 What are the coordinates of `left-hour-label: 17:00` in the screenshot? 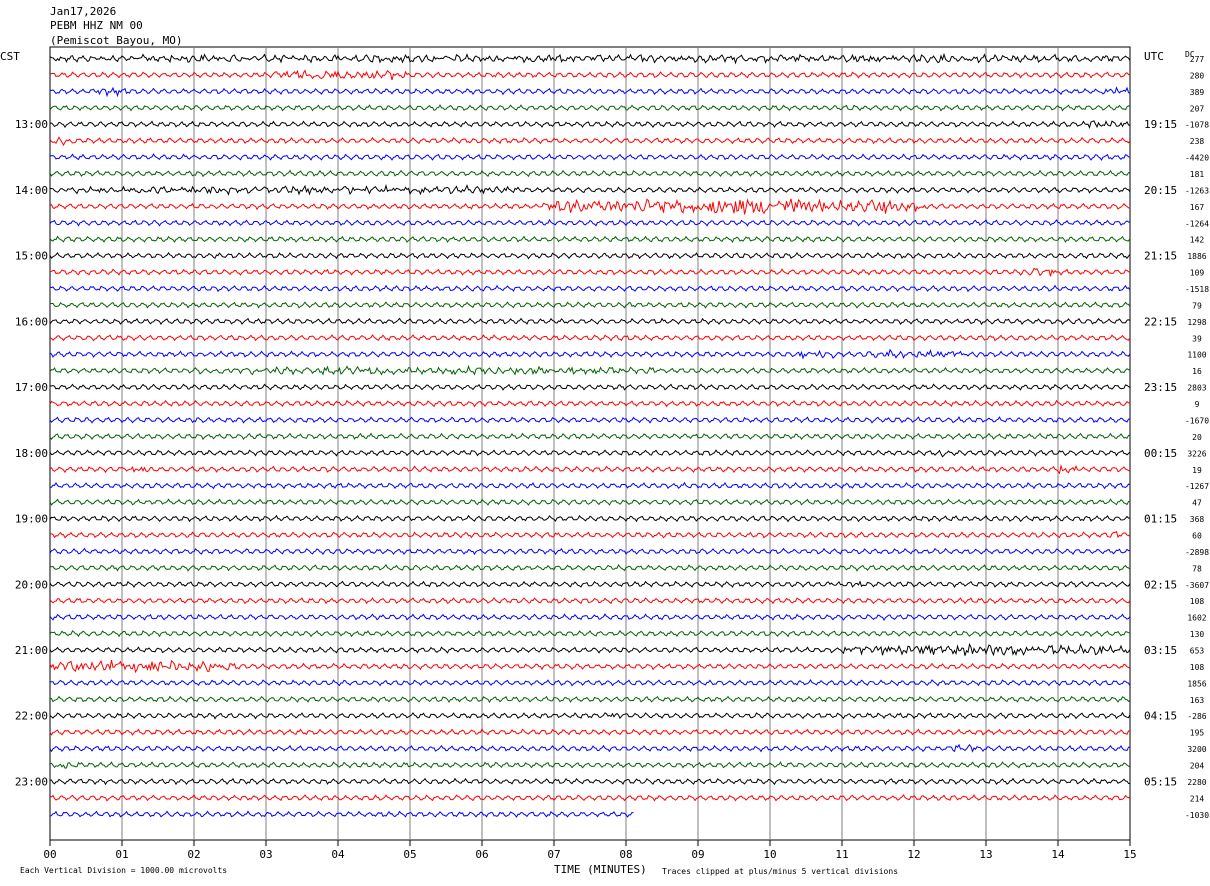 It's located at (31, 387).